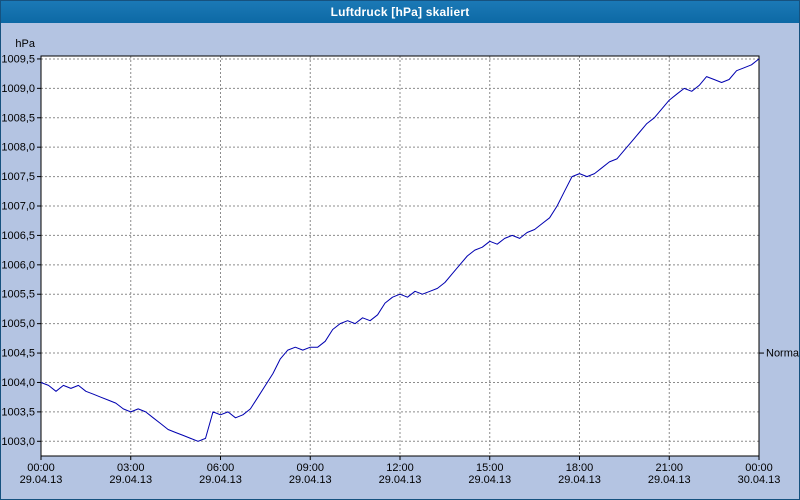 This screenshot has height=500, width=800. I want to click on svg-text: 1005,5, so click(18, 295).